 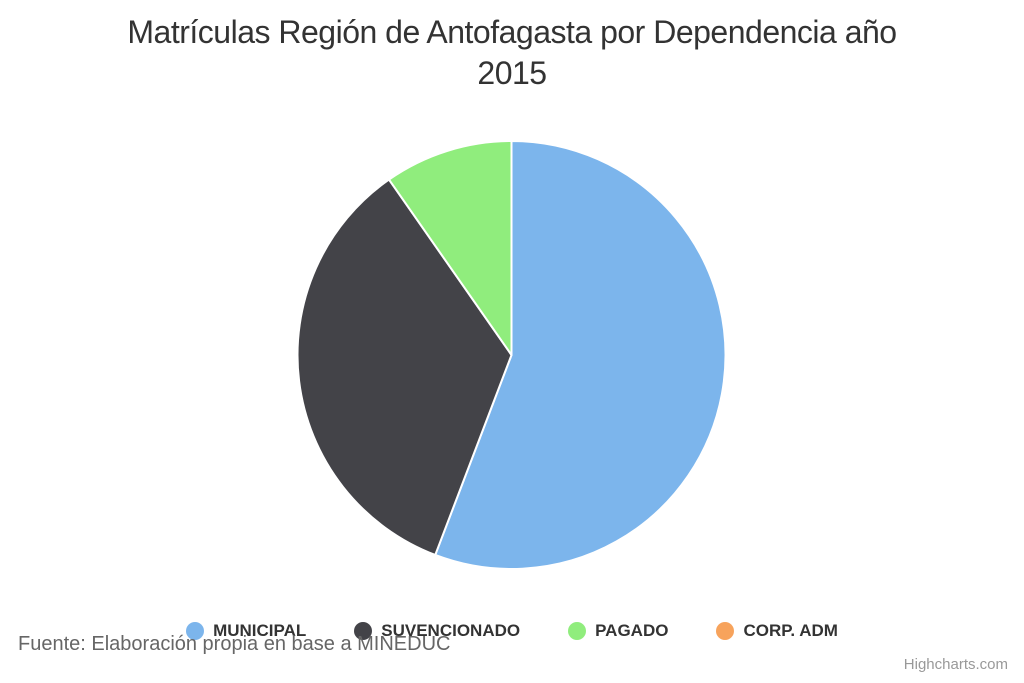 What do you see at coordinates (260, 630) in the screenshot?
I see `legend-item-label: MUNICIPAL` at bounding box center [260, 630].